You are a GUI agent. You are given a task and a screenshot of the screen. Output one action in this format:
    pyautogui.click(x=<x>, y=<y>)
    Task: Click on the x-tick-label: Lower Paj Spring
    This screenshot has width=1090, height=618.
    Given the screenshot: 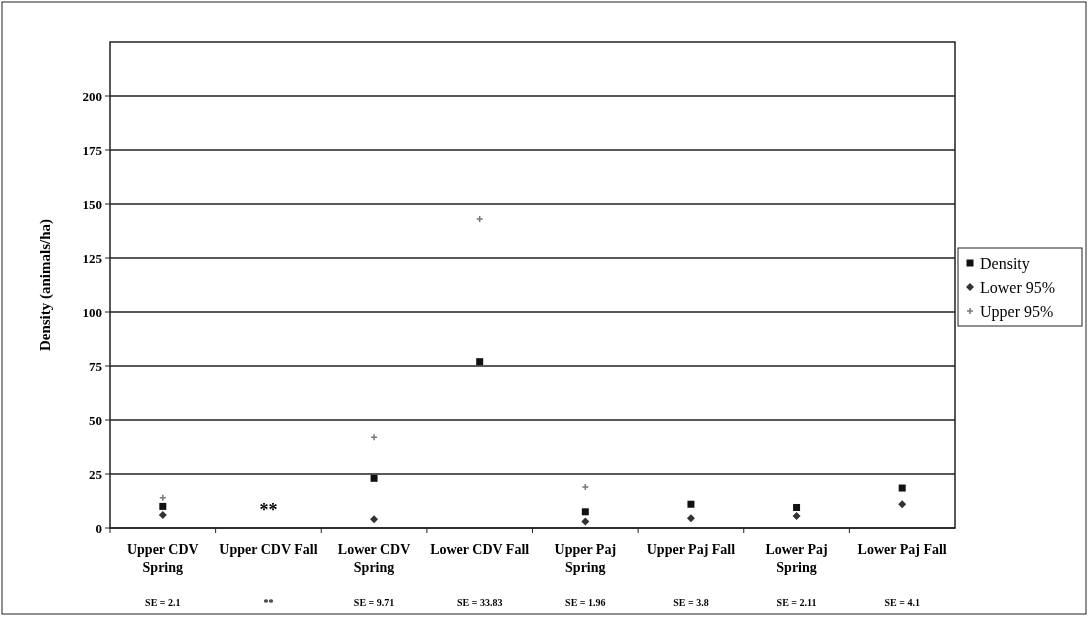 What is the action you would take?
    pyautogui.click(x=796, y=558)
    